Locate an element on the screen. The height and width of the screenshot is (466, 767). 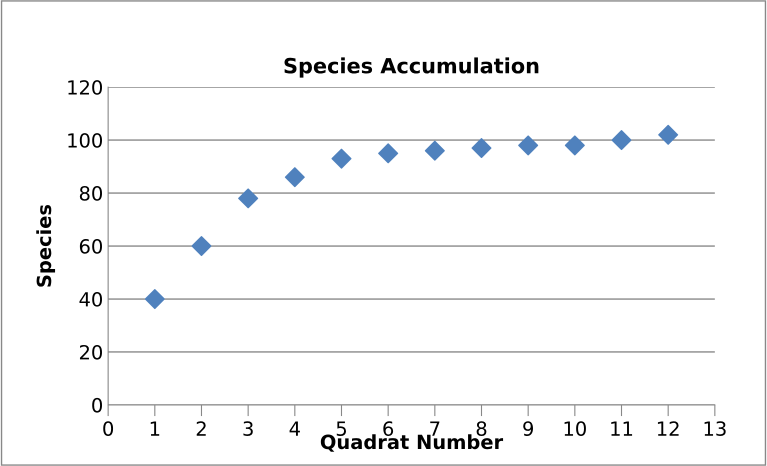
x-tick-label: 12 is located at coordinates (668, 428).